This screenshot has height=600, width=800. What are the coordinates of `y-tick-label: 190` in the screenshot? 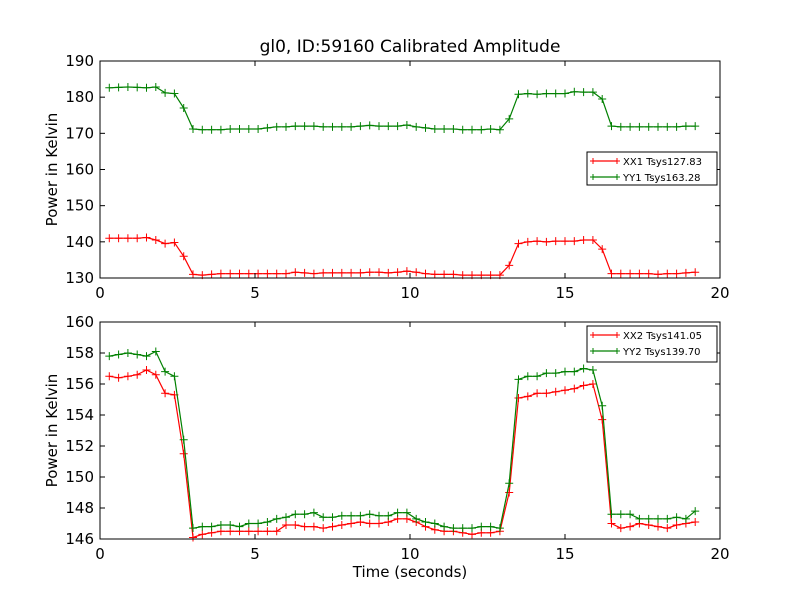 It's located at (79, 61).